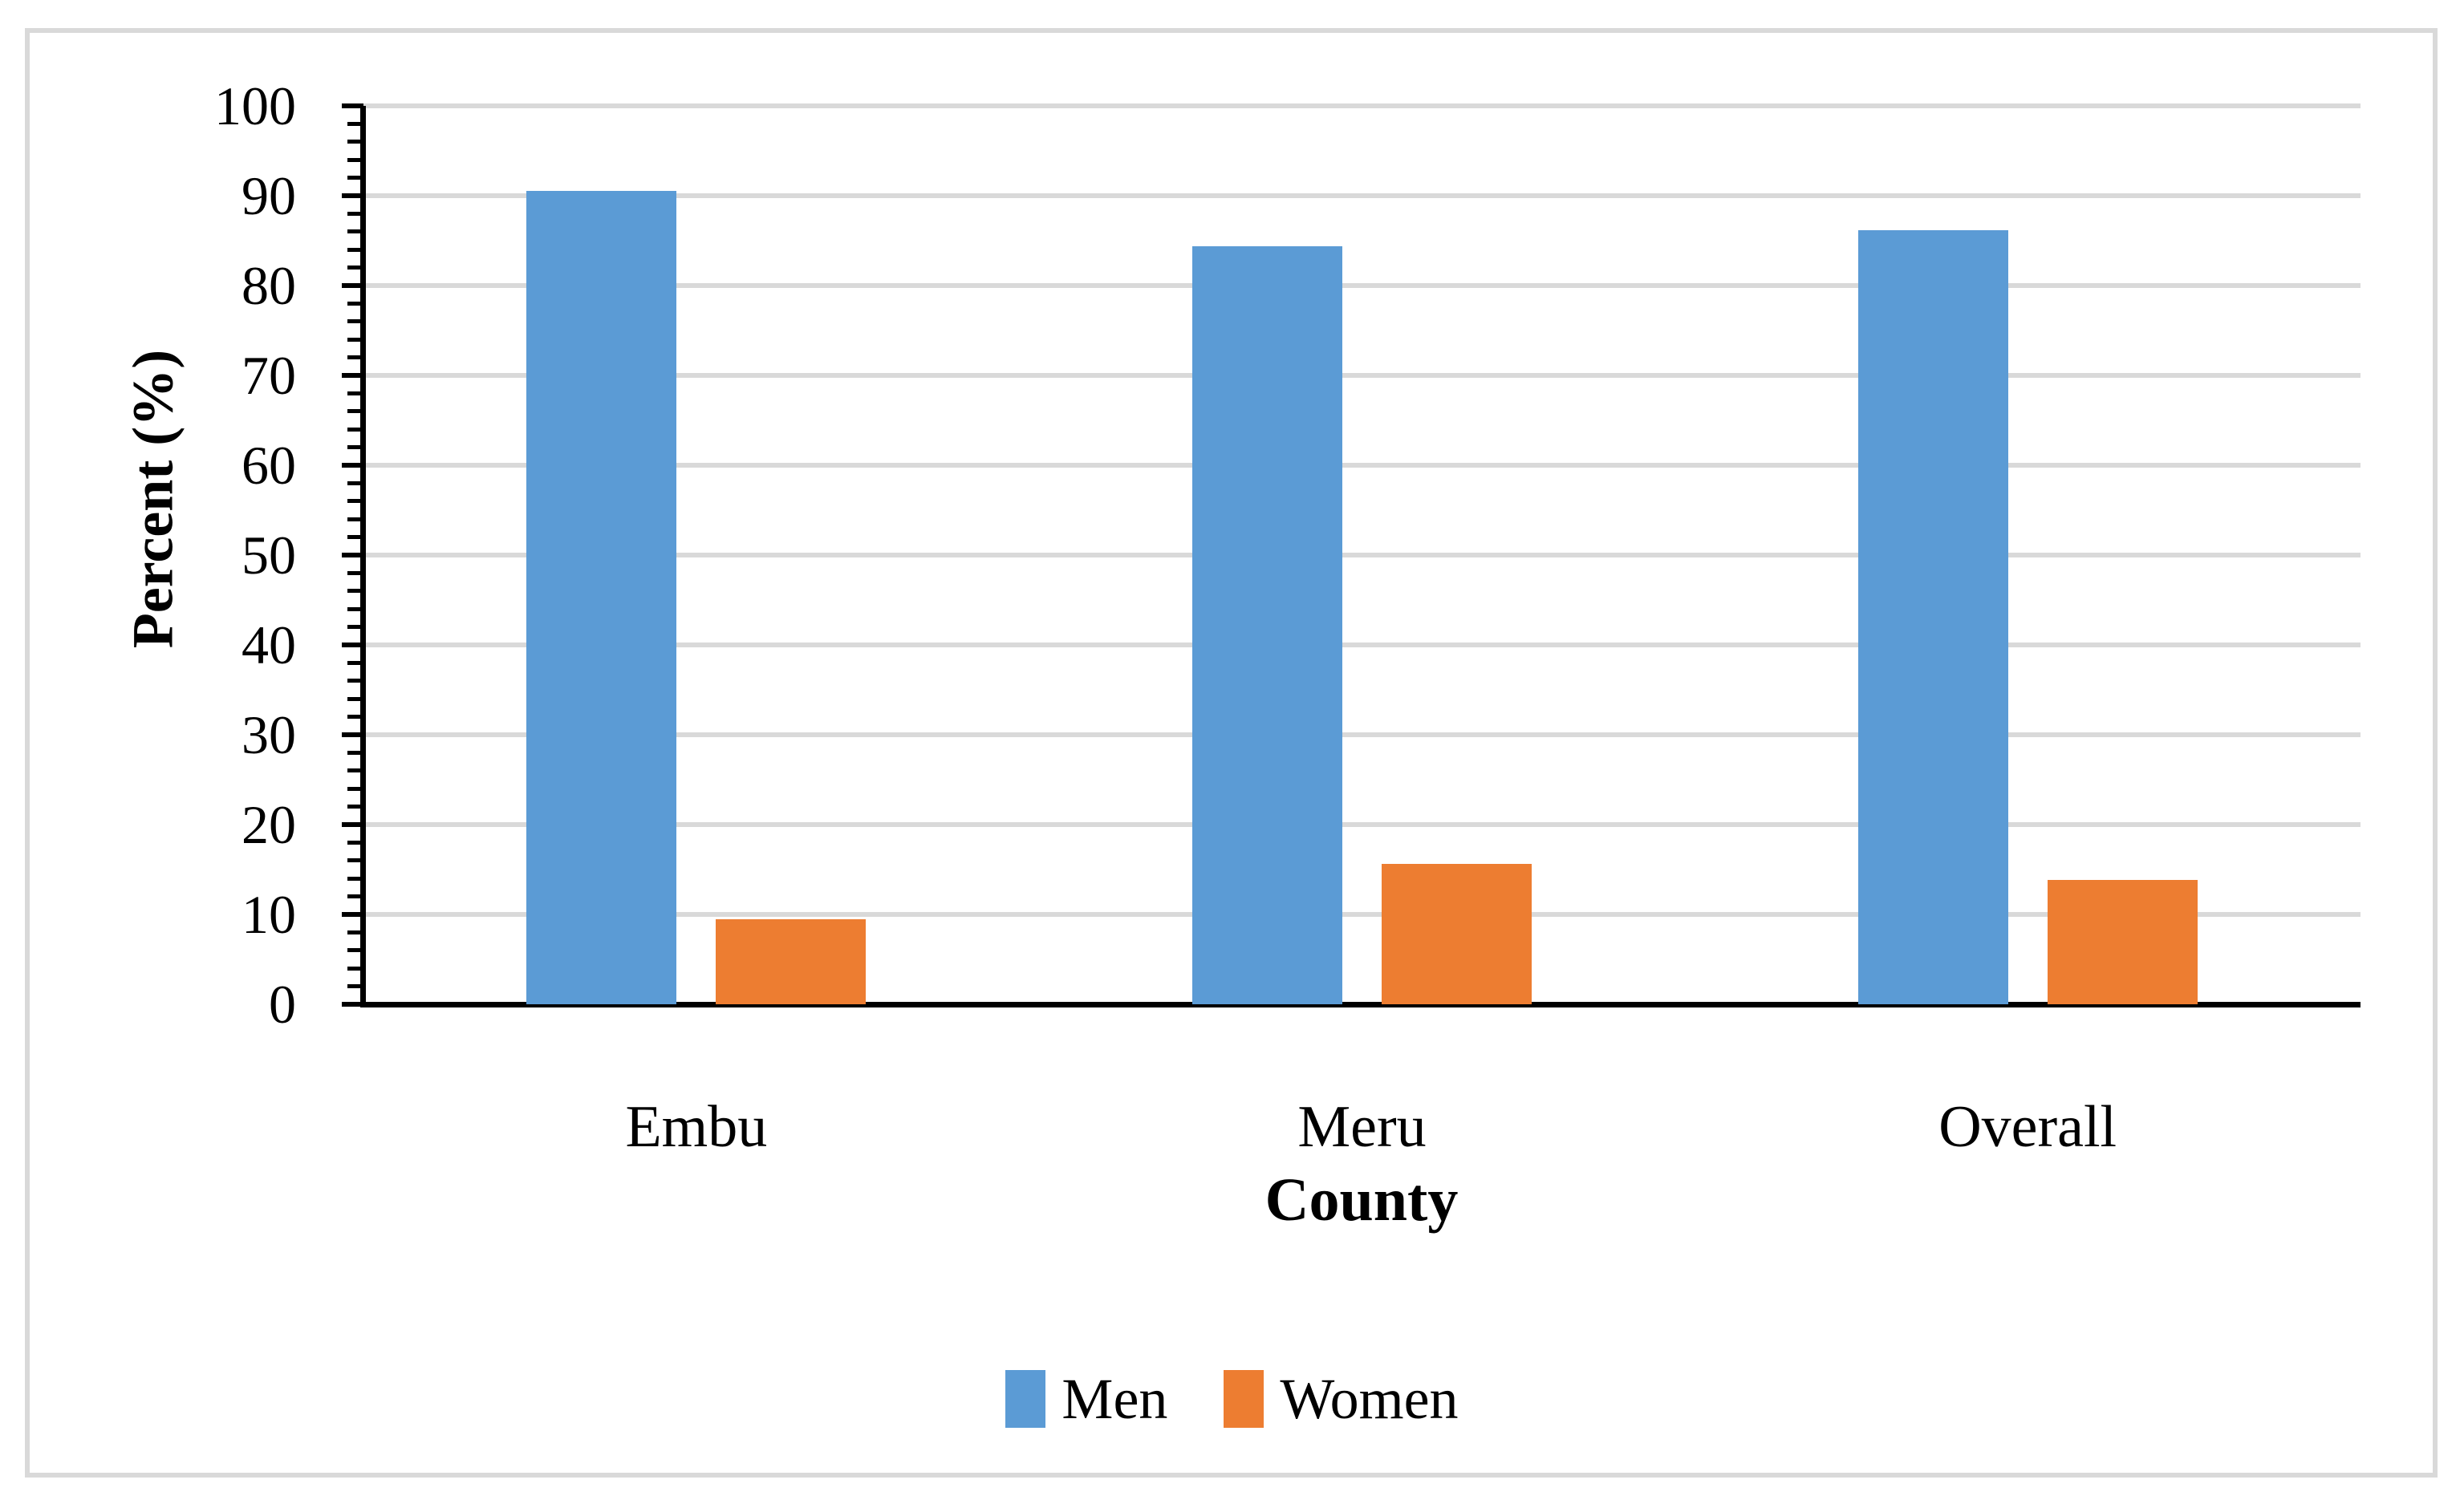  Describe the element at coordinates (1362, 1127) in the screenshot. I see `x-category-label: Meru` at that location.